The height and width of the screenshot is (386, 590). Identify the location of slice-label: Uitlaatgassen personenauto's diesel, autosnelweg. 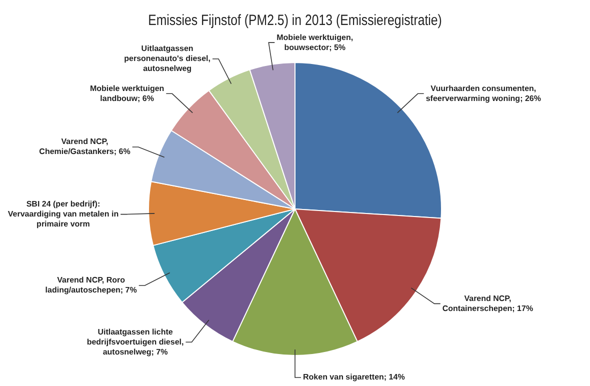
(167, 59).